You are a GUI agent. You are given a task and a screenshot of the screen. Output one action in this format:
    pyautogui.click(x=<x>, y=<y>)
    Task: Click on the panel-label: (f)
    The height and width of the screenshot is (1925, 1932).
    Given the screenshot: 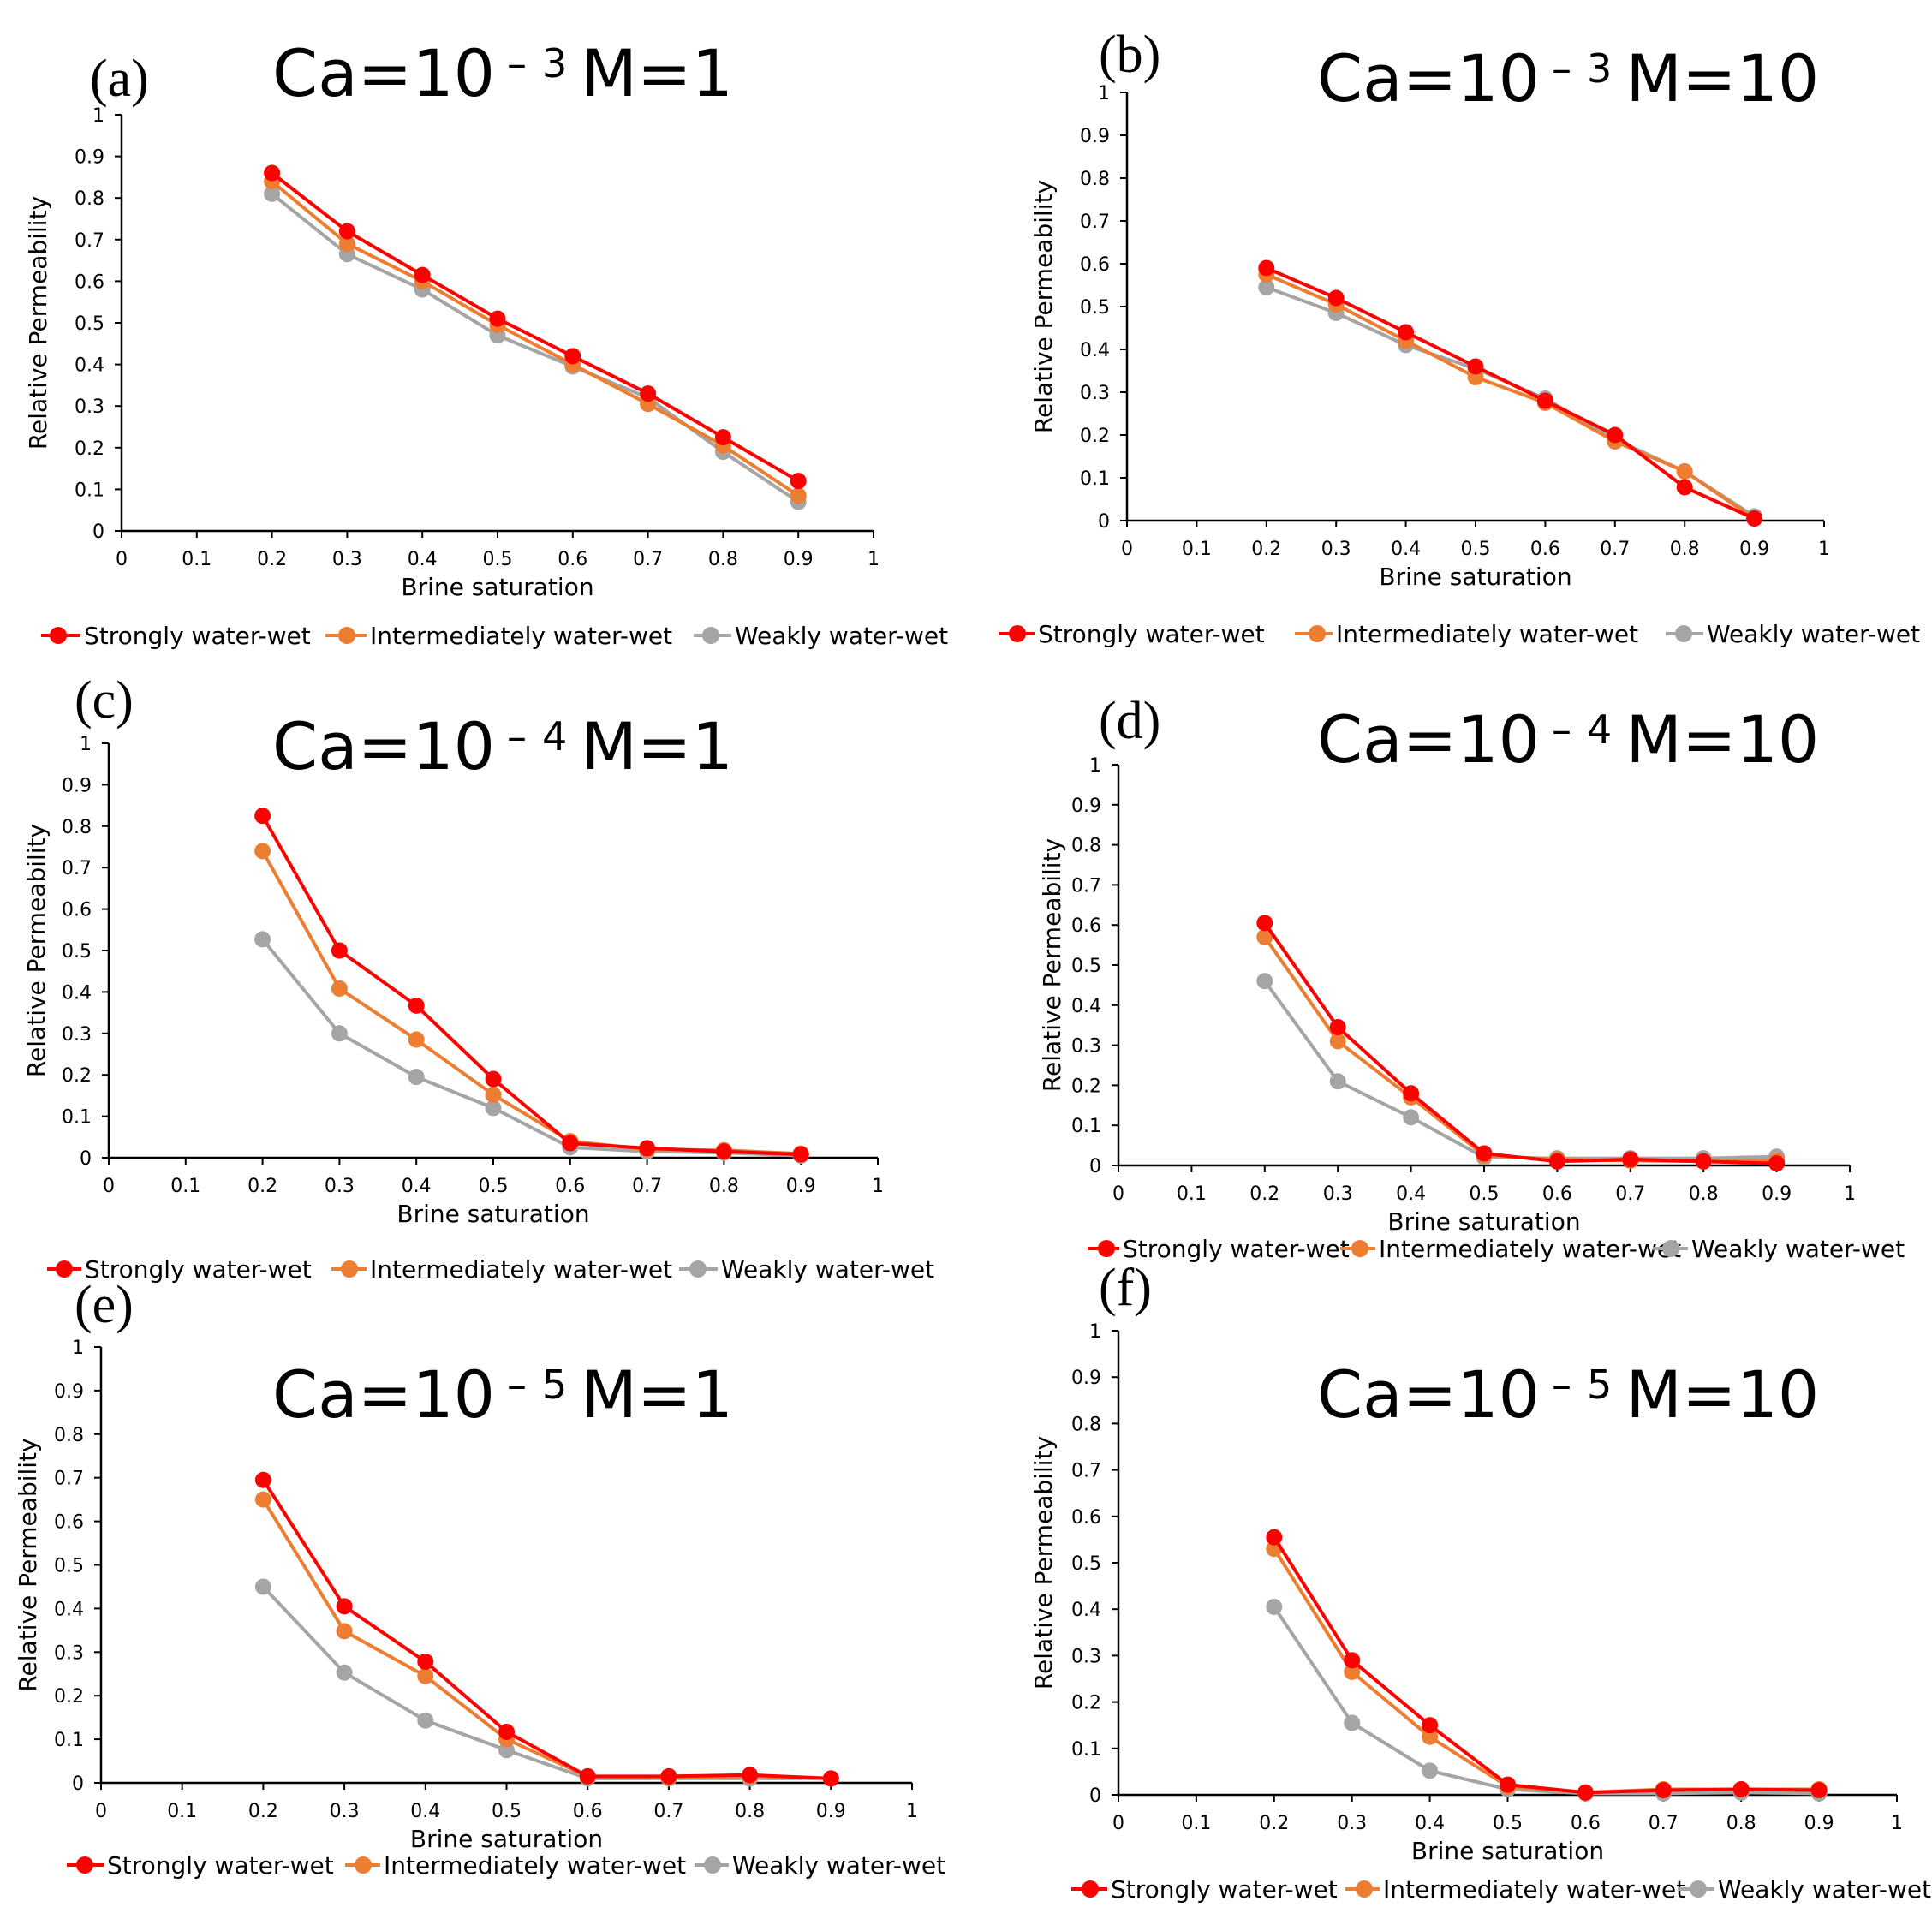 What is the action you would take?
    pyautogui.click(x=1125, y=1288)
    